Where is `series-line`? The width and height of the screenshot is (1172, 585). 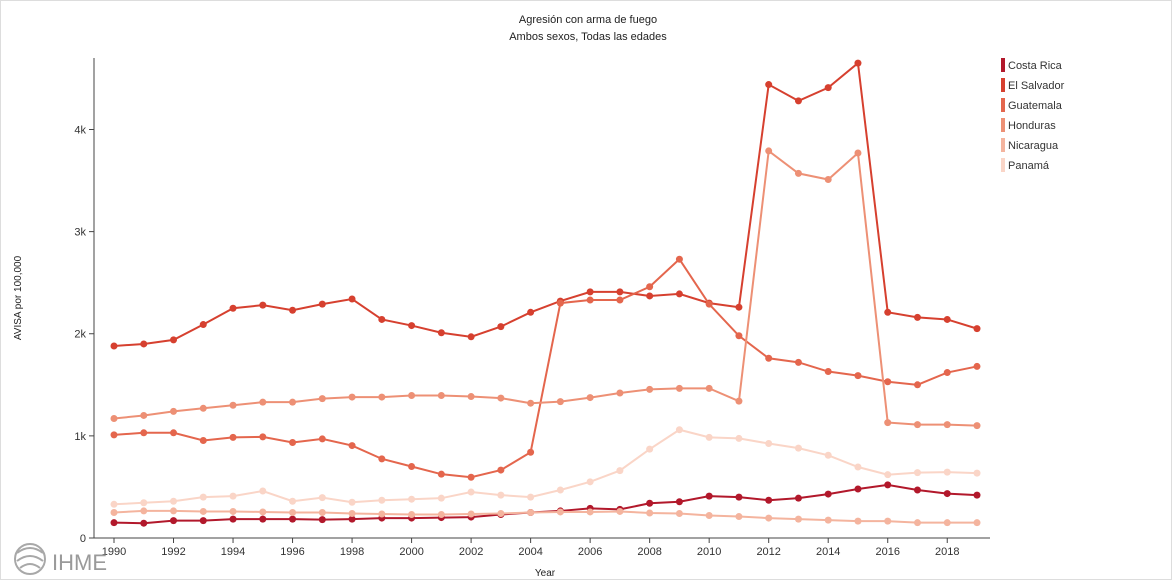
series-line is located at coordinates (545, 516).